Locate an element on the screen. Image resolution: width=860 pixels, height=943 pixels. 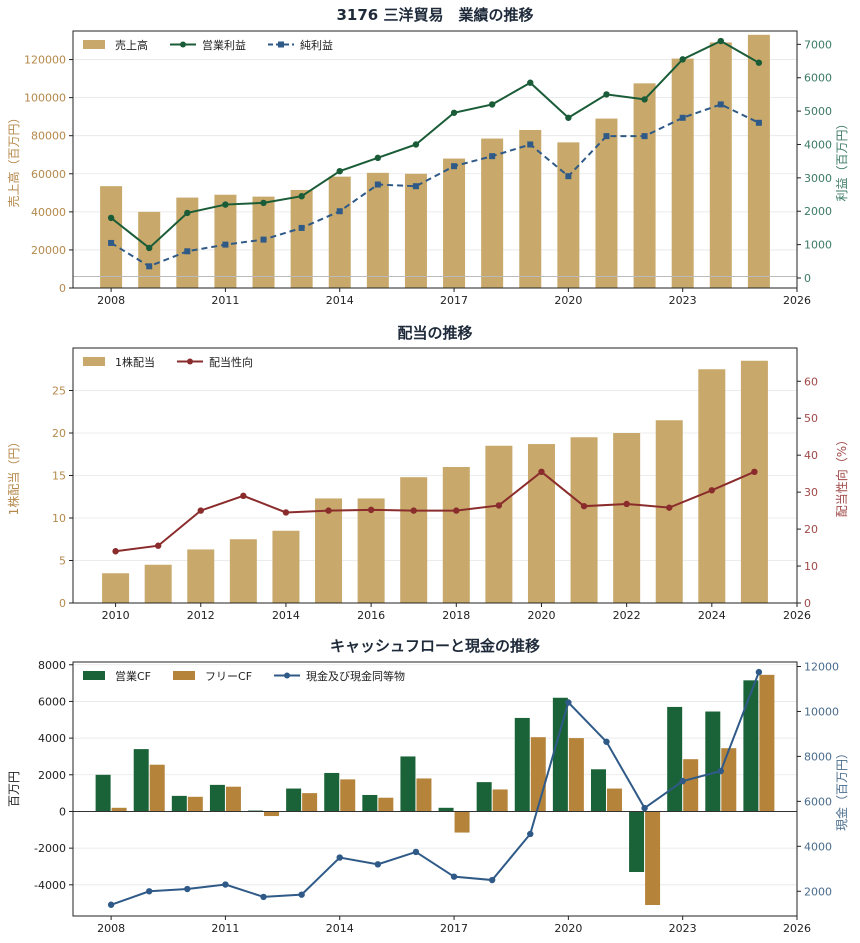
y-tick-label: 120000 is located at coordinates (45, 60).